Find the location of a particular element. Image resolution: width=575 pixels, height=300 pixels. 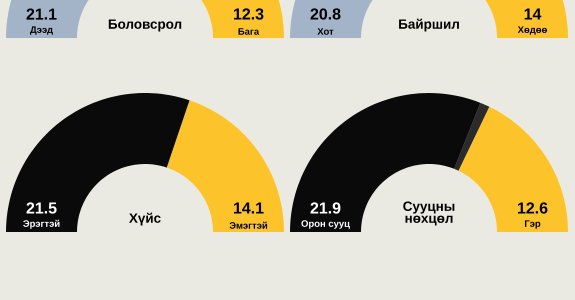

slice-label: Хот is located at coordinates (325, 31).